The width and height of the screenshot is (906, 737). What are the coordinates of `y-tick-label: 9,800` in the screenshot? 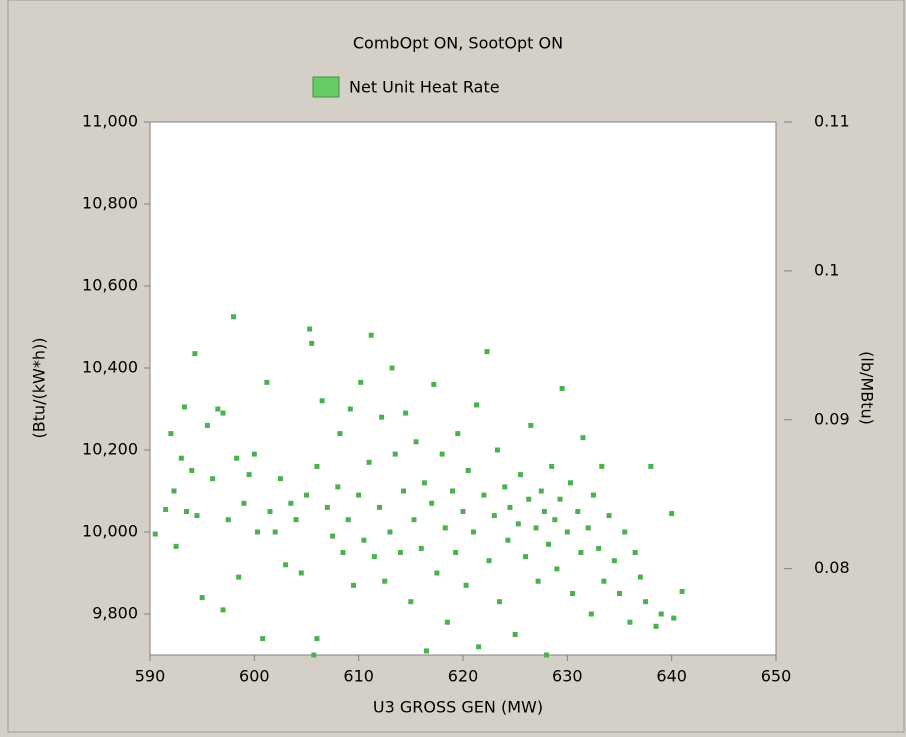 It's located at (115, 613).